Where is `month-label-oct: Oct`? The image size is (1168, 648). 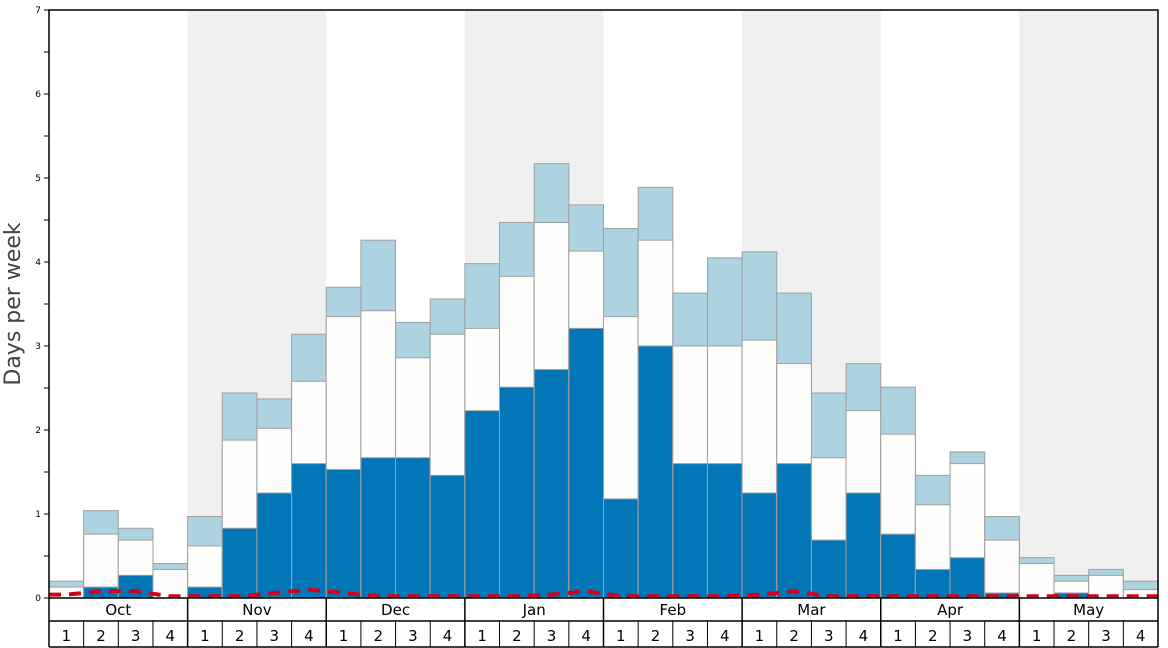 month-label-oct: Oct is located at coordinates (118, 610).